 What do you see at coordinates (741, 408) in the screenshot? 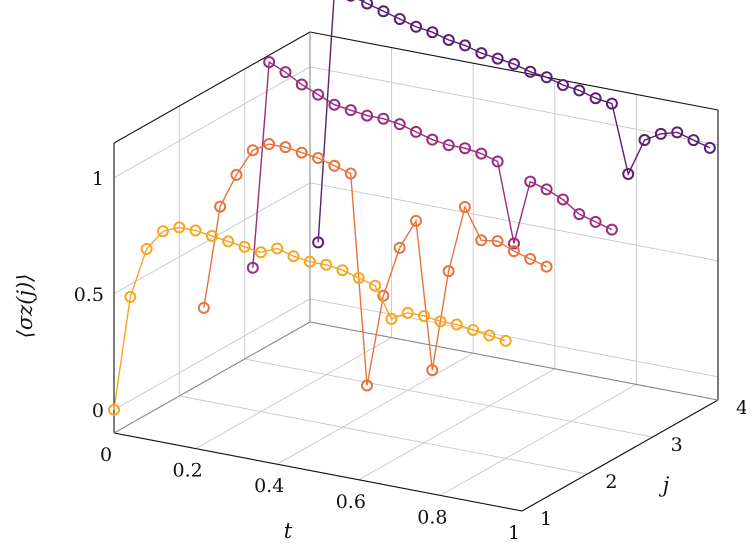
I see `y-tick-label: 4` at bounding box center [741, 408].